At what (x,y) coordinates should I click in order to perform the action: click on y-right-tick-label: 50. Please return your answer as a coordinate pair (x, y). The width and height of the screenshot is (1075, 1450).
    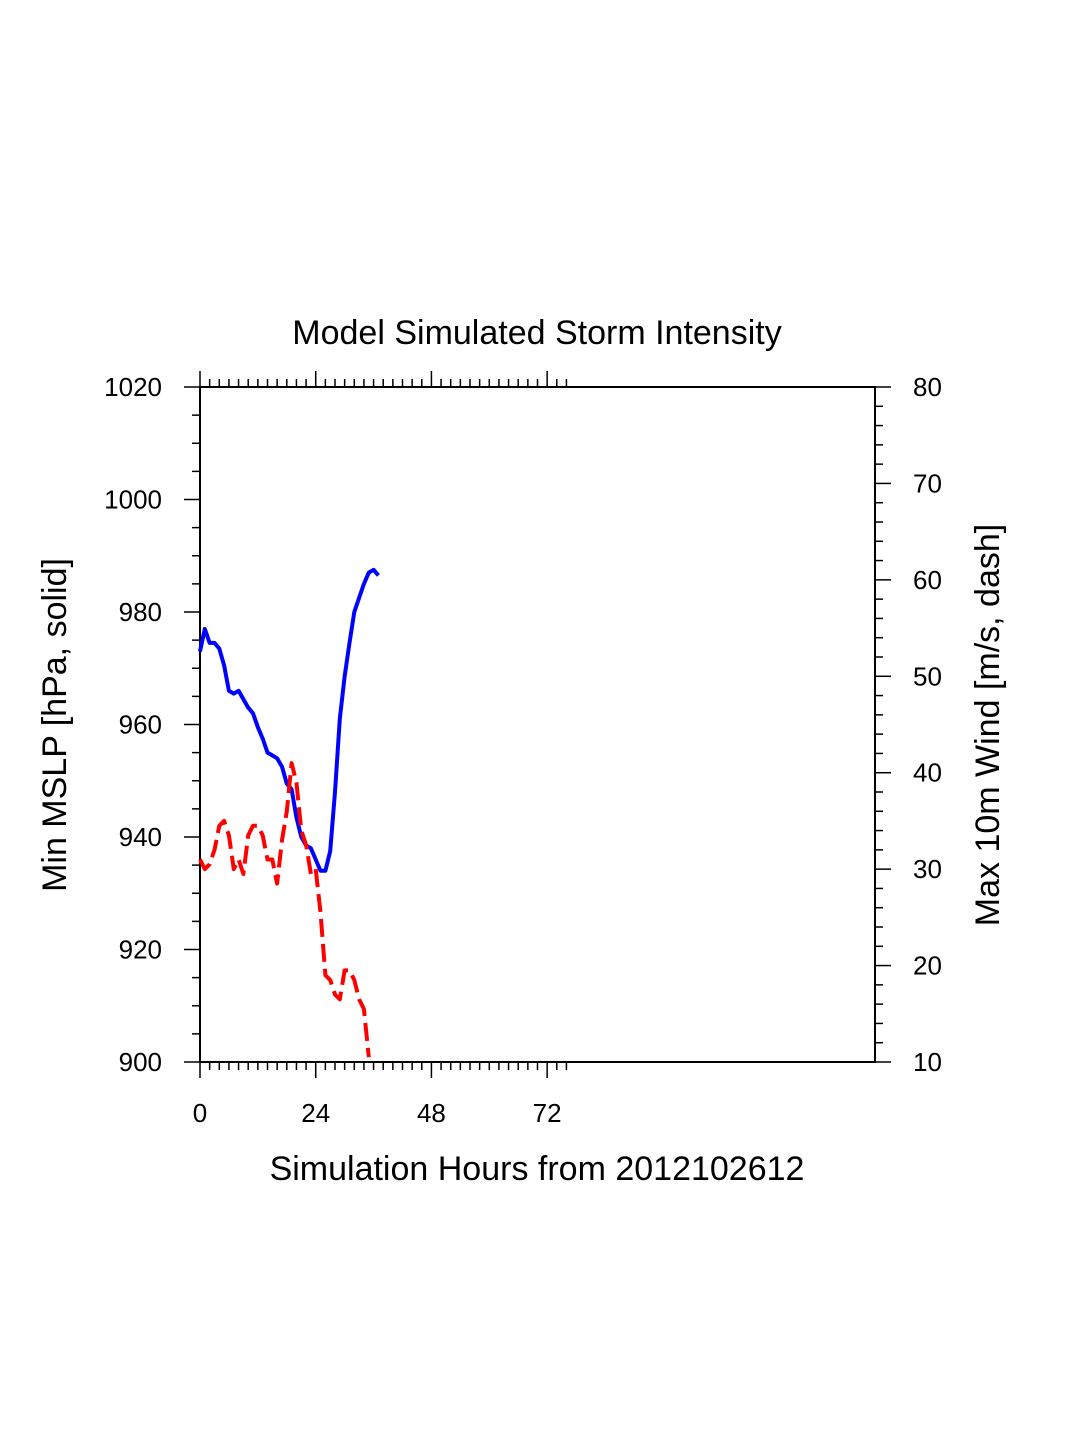
    Looking at the image, I should click on (927, 676).